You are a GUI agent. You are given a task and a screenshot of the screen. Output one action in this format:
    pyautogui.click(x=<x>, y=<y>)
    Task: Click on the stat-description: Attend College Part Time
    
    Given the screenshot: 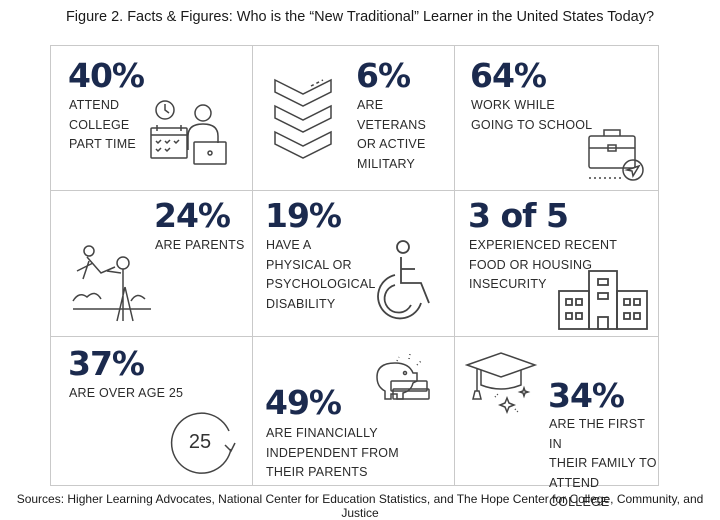 What is the action you would take?
    pyautogui.click(x=102, y=124)
    